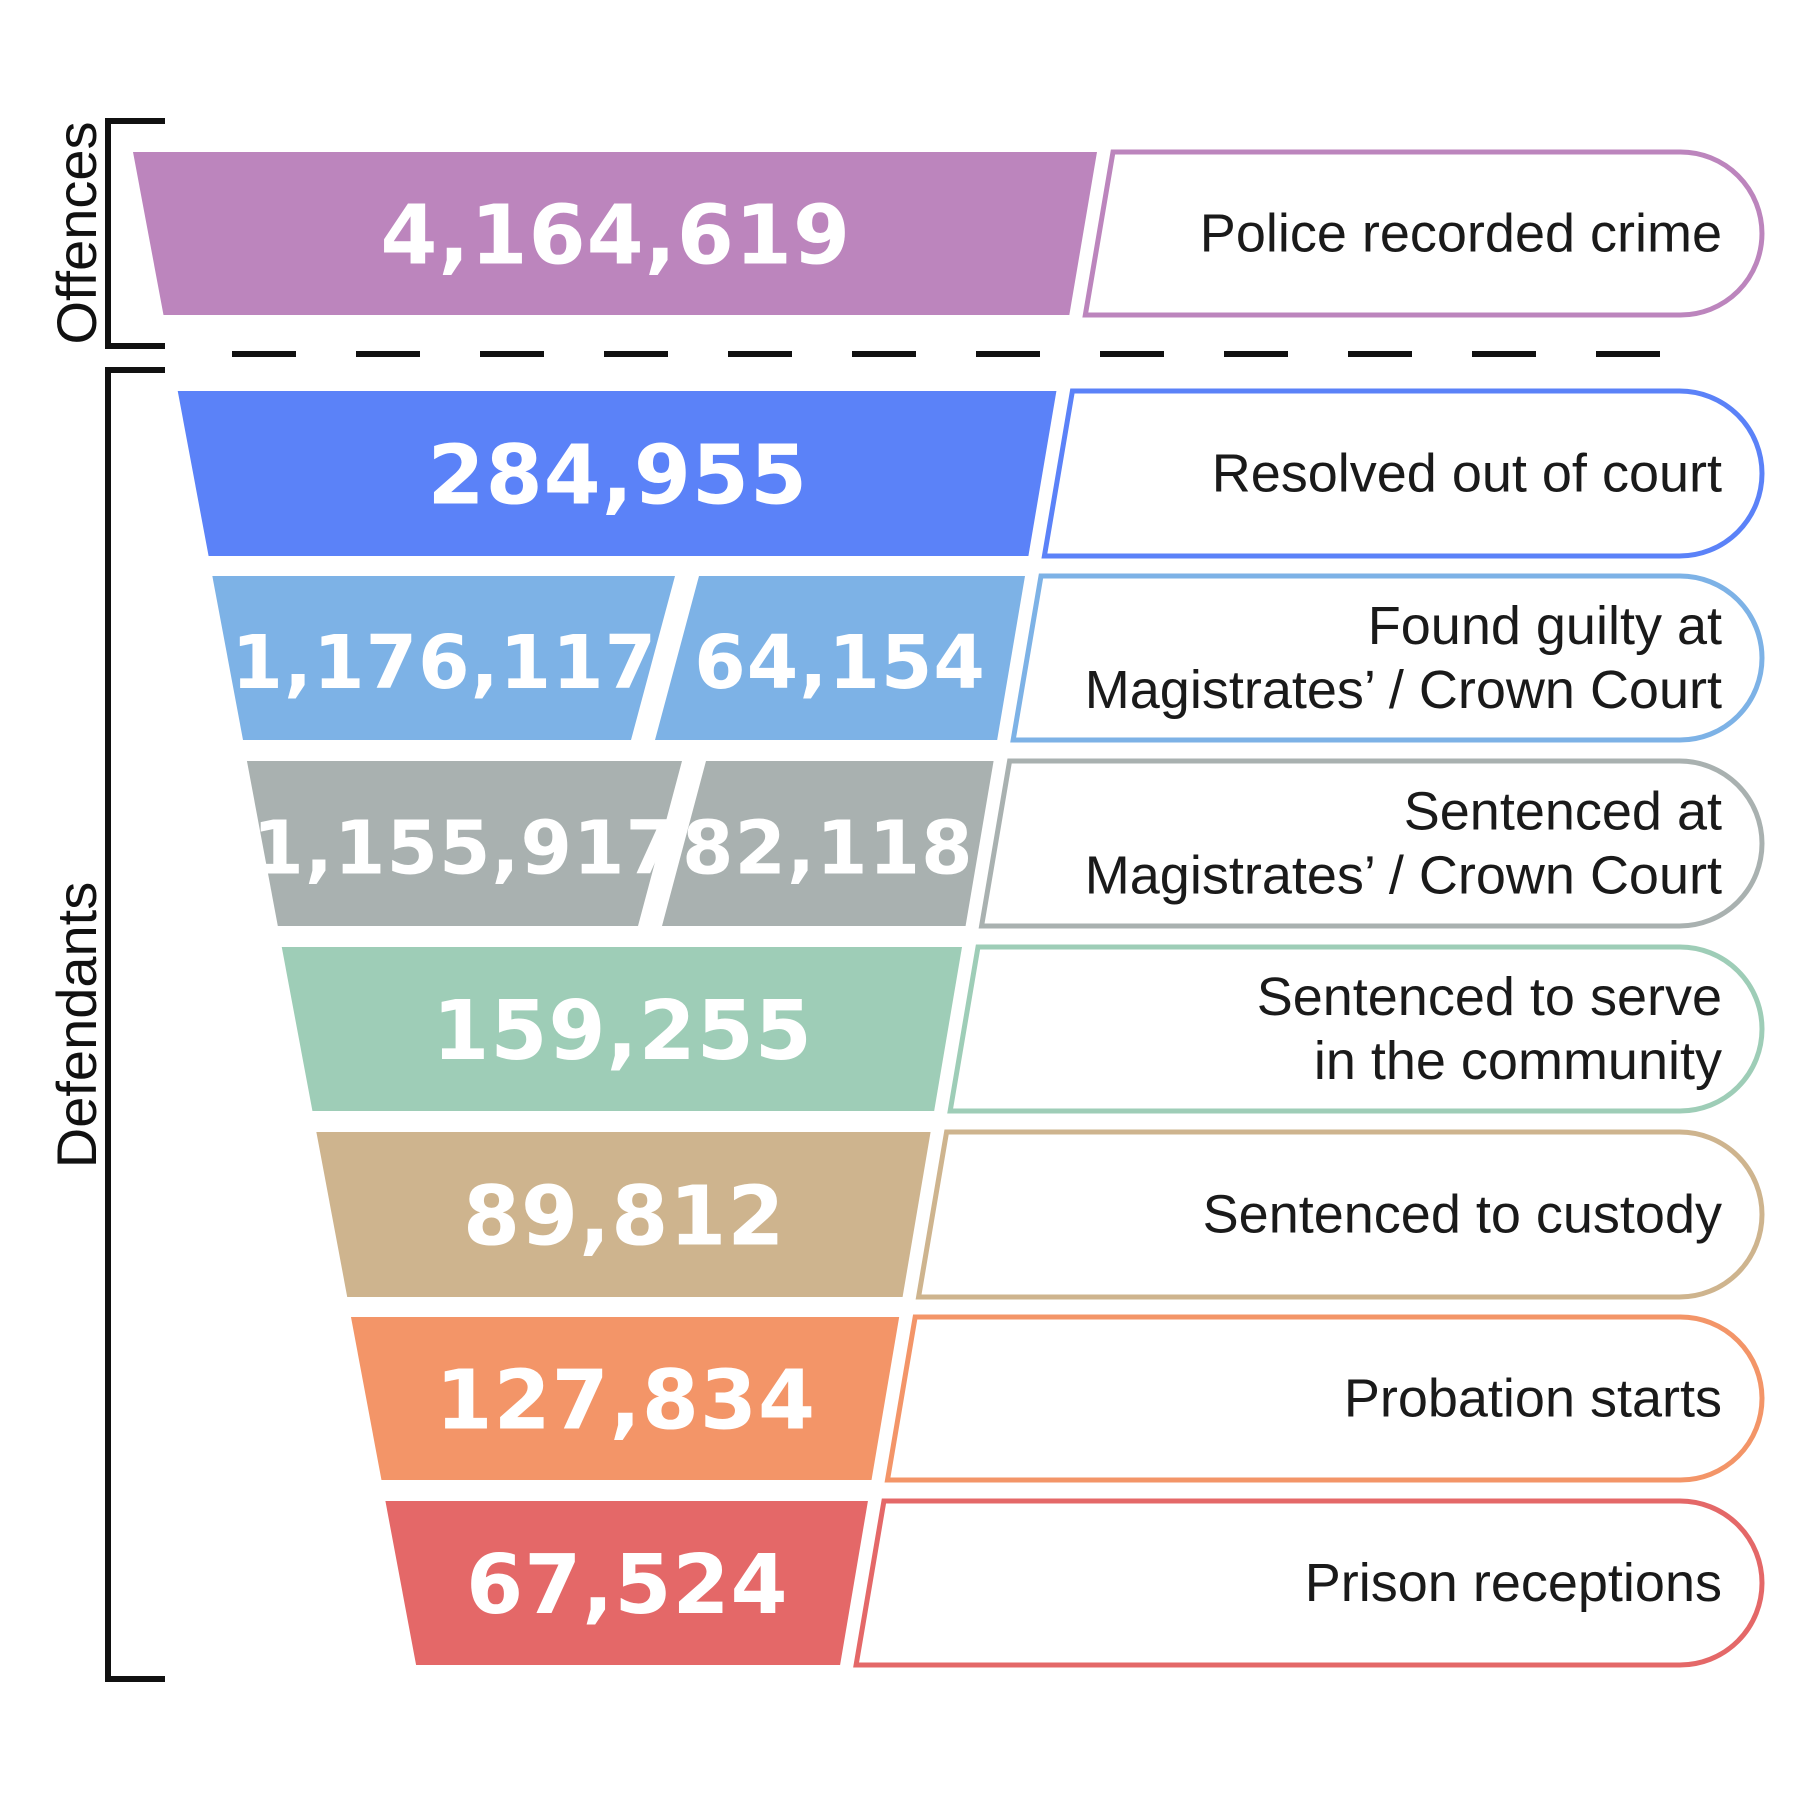 The image size is (1800, 1800). Describe the element at coordinates (828, 849) in the screenshot. I see `stage-value-crown: 82,118` at that location.